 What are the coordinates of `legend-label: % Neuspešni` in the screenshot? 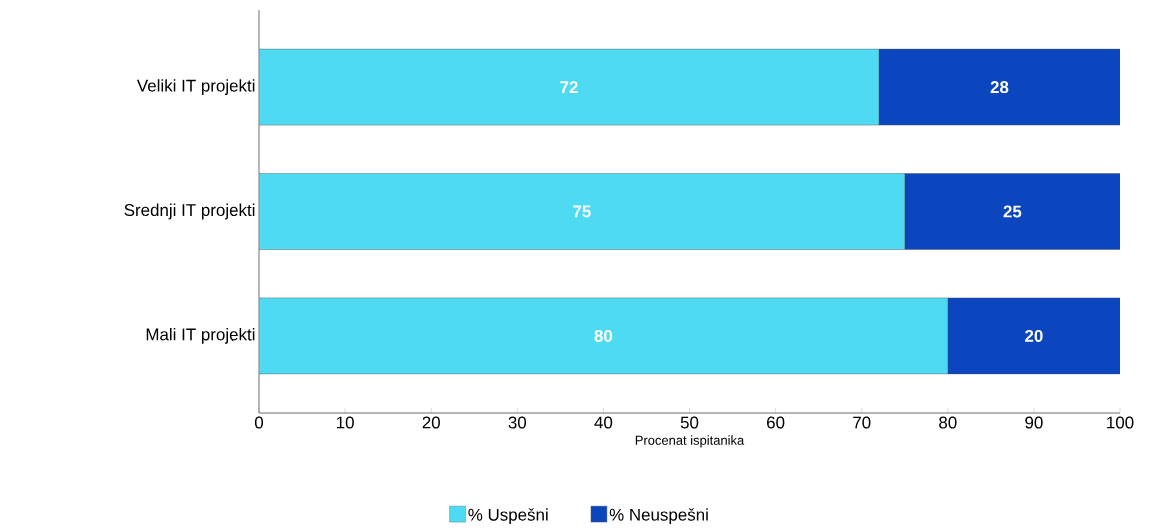 It's located at (658, 516).